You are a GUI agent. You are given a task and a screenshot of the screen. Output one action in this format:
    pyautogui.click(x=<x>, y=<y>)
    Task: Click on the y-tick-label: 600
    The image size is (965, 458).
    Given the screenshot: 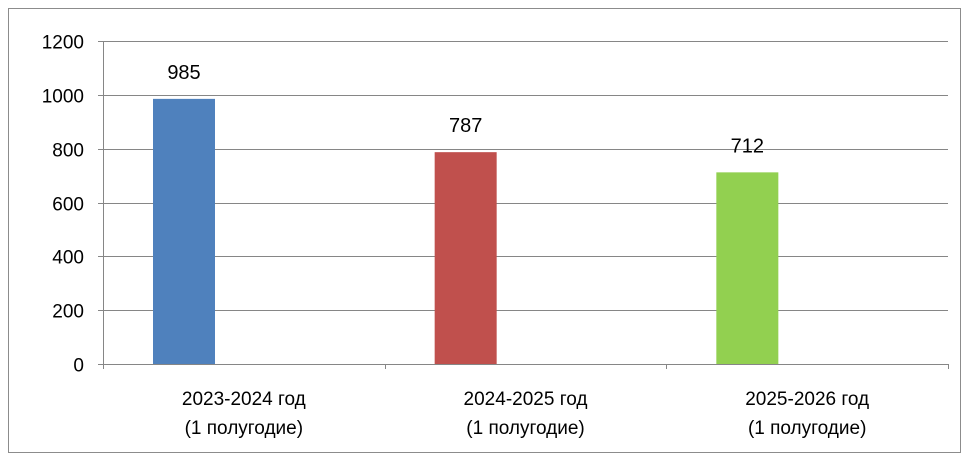 What is the action you would take?
    pyautogui.click(x=68, y=205)
    